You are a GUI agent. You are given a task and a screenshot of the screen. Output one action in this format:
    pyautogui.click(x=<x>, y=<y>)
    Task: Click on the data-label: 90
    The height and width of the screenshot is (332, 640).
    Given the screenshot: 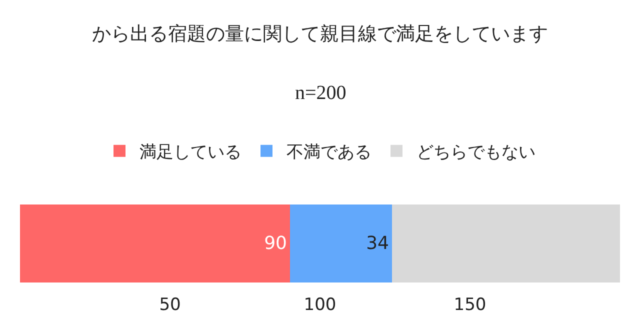 What is the action you would take?
    pyautogui.click(x=275, y=243)
    